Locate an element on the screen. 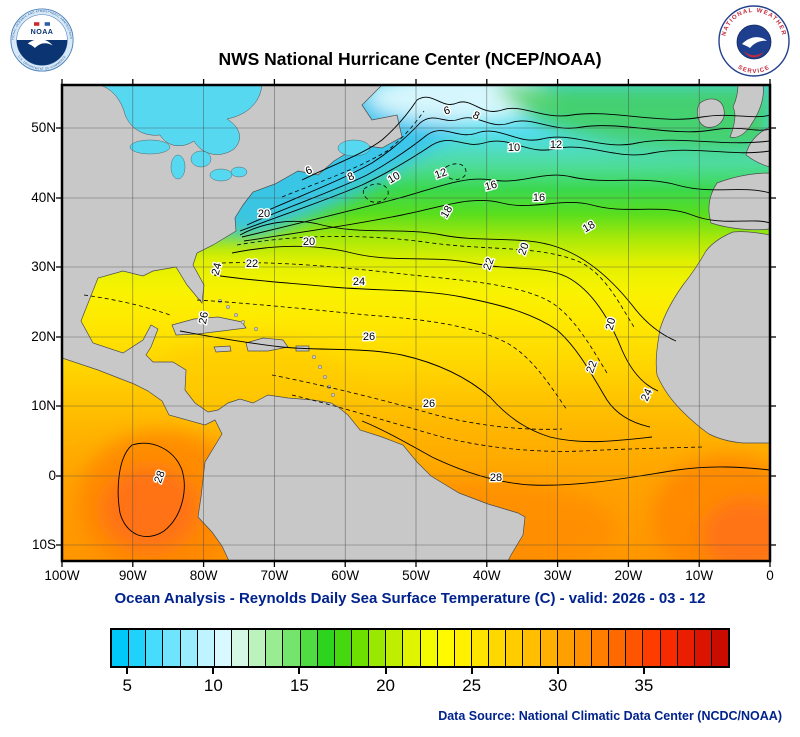  colorbar-cells is located at coordinates (420, 648).